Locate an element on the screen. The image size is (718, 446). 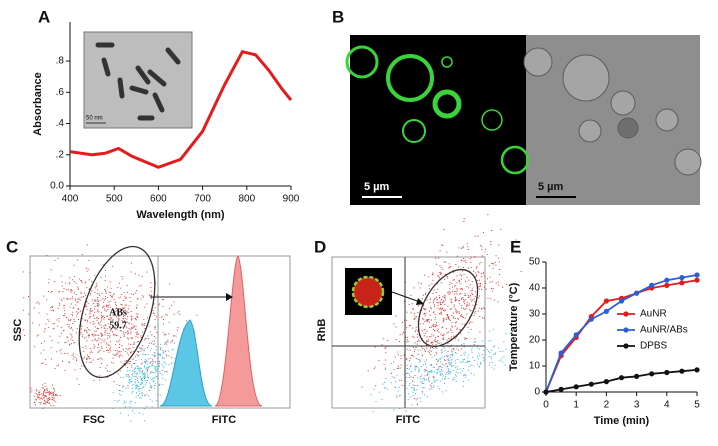
x-tick-label: 500 is located at coordinates (114, 199).